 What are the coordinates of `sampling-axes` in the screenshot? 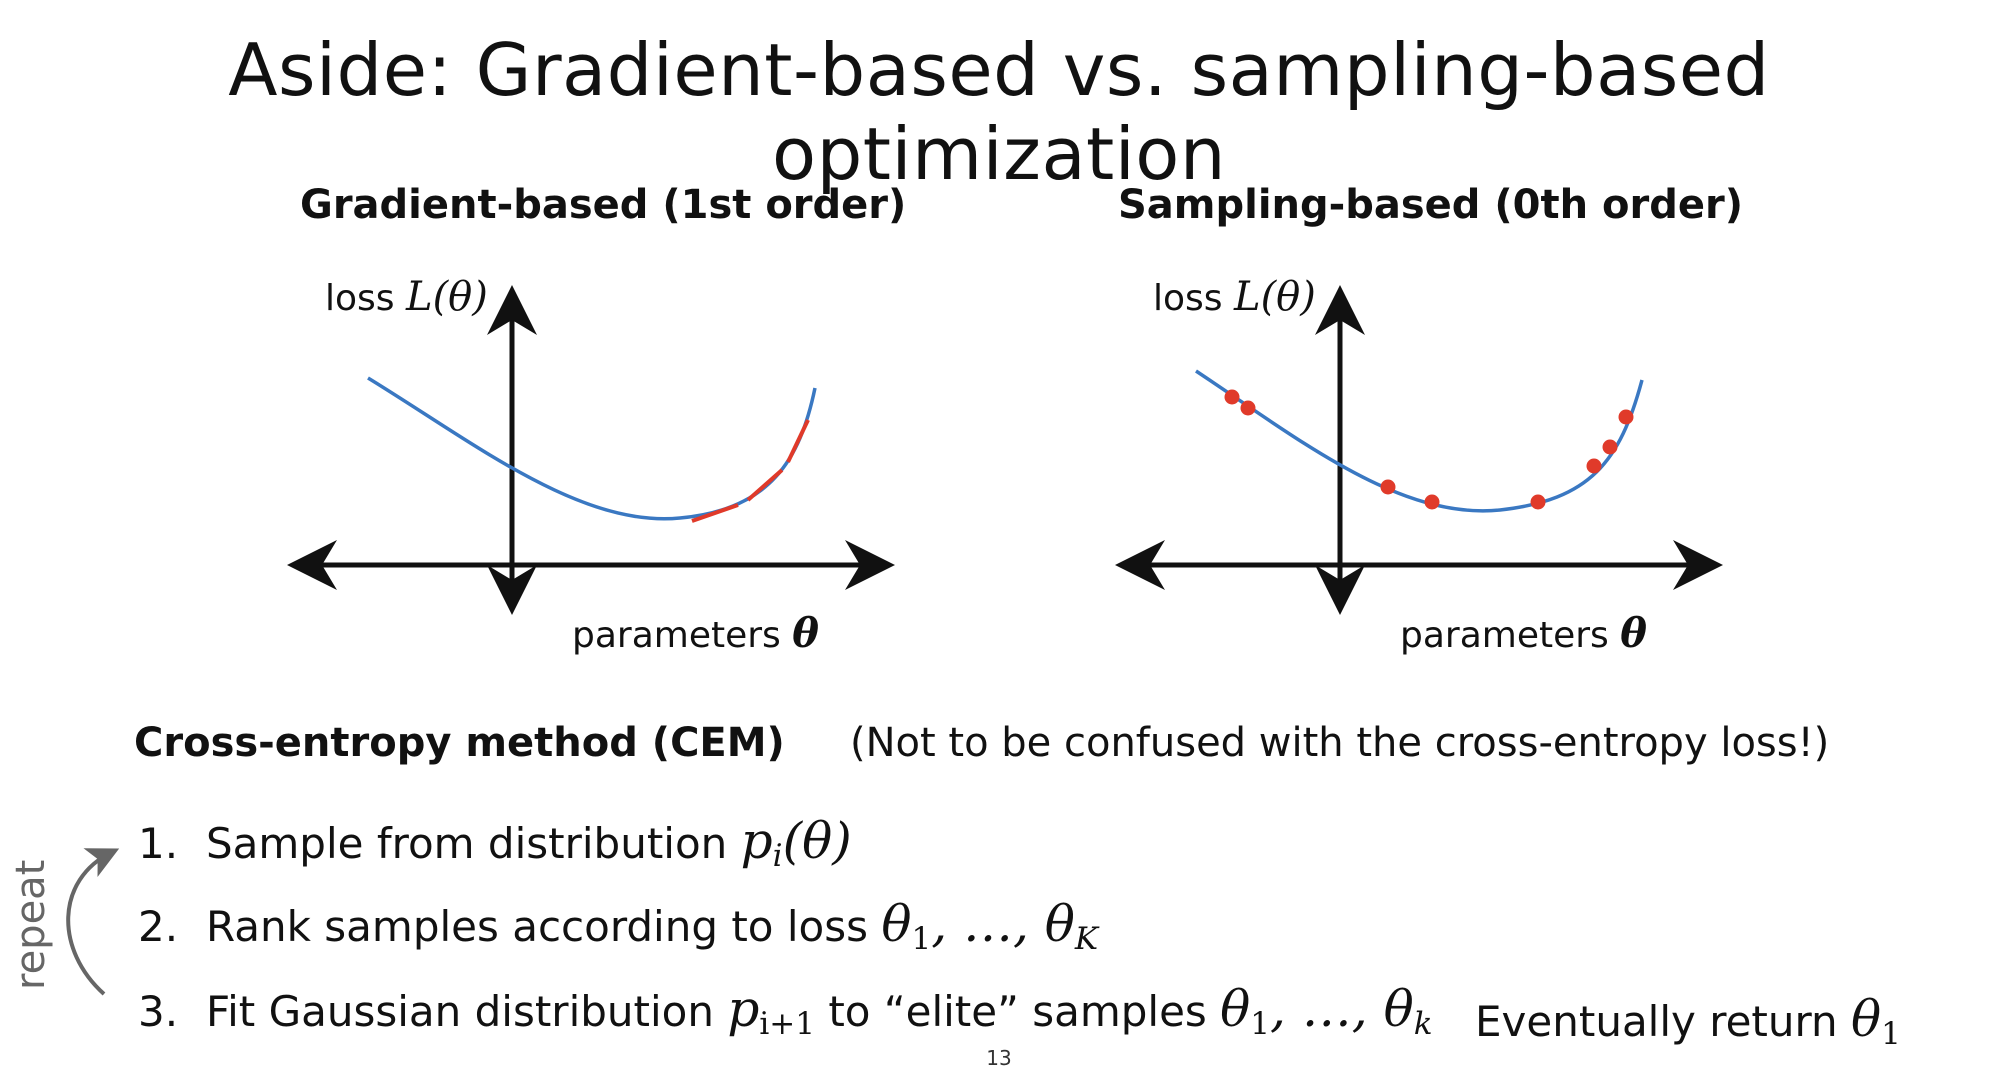 It's located at (1419, 450).